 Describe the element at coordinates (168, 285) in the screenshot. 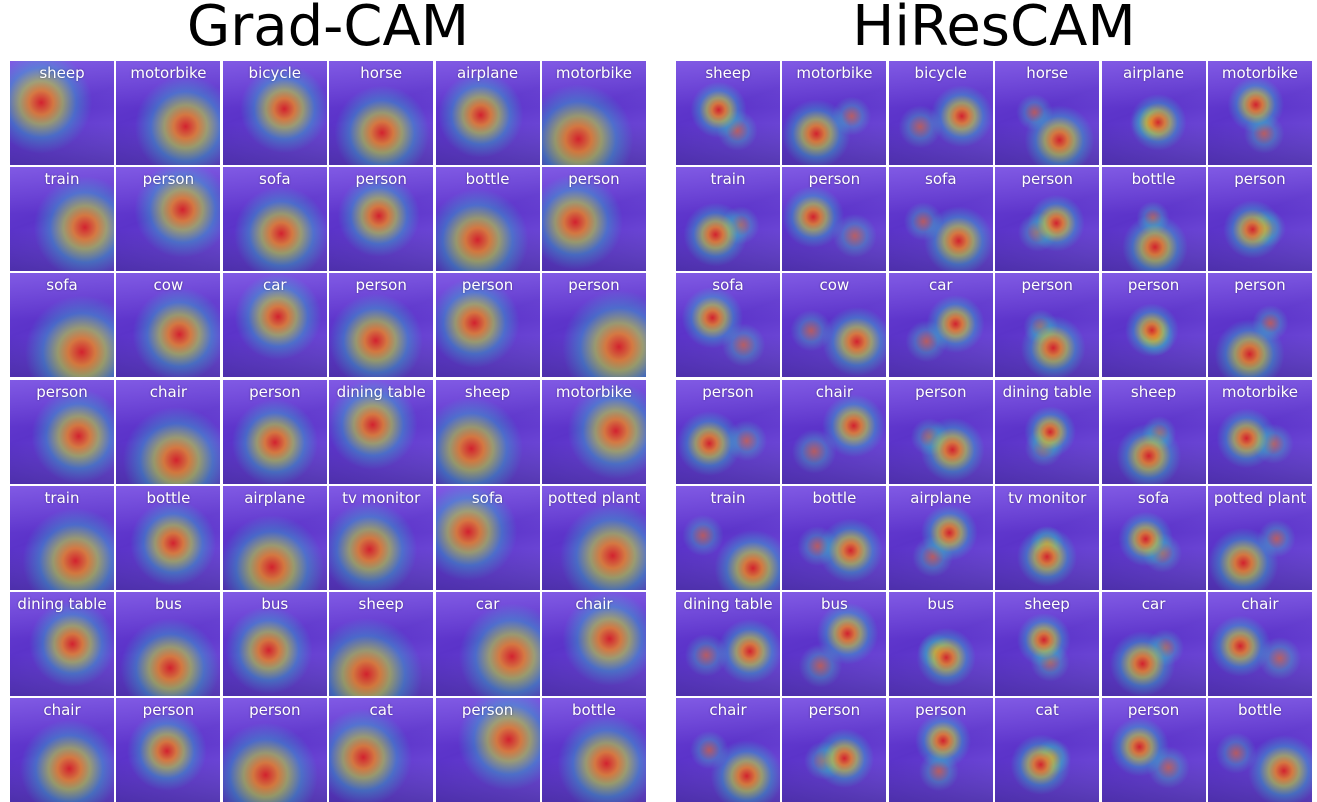

I see `class-label: cow` at that location.